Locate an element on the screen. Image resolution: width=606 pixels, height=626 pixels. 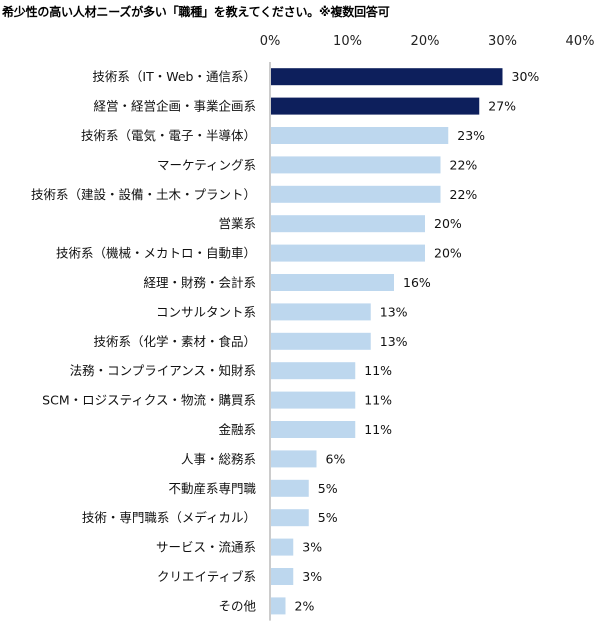
category-label: 技術系（IT・Web・通信系） is located at coordinates (174, 76).